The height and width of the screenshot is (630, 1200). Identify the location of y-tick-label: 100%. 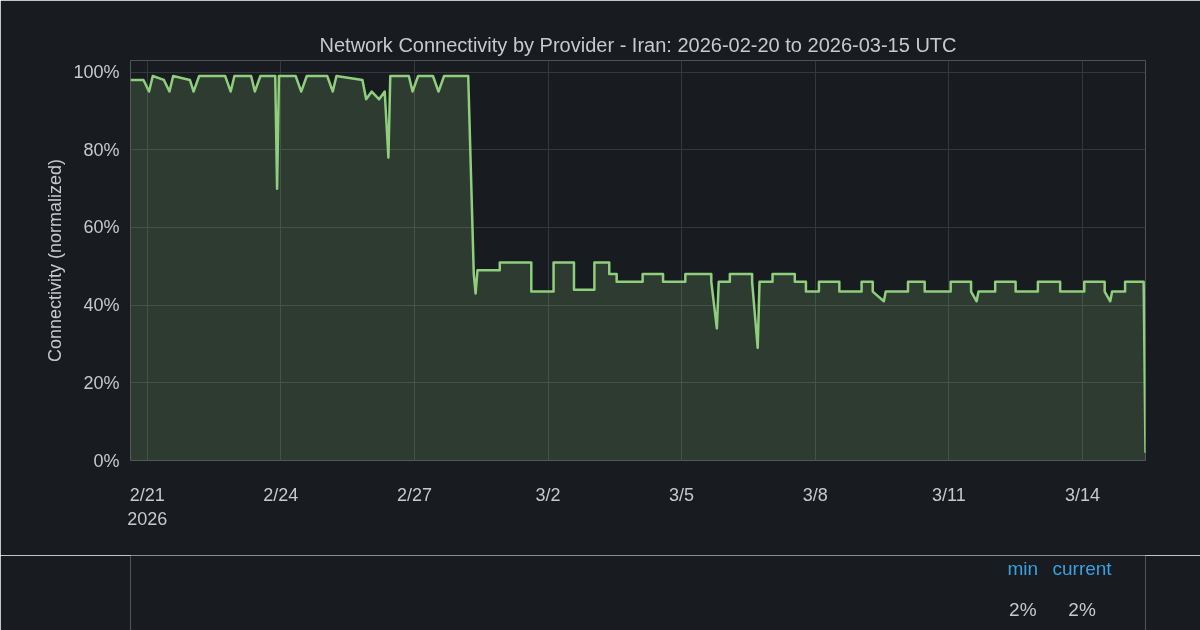
(96, 72).